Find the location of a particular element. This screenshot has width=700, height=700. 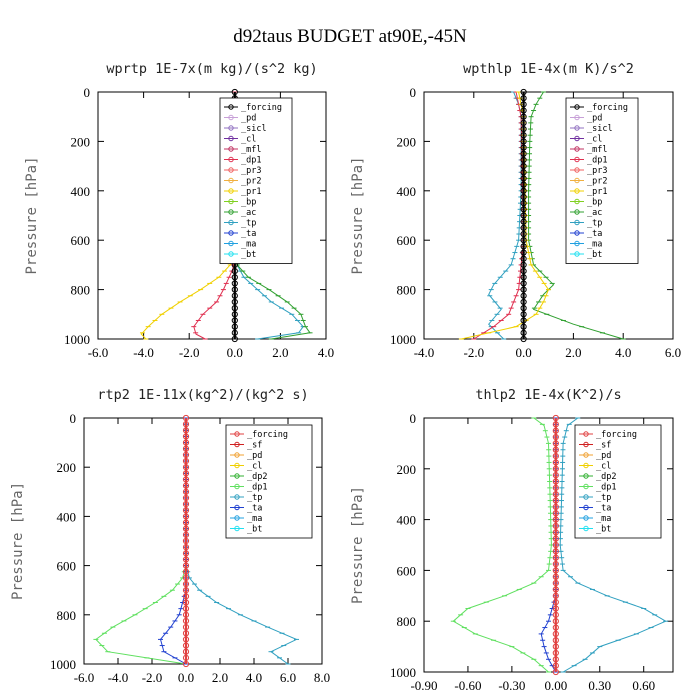

series-ta is located at coordinates (173, 541).